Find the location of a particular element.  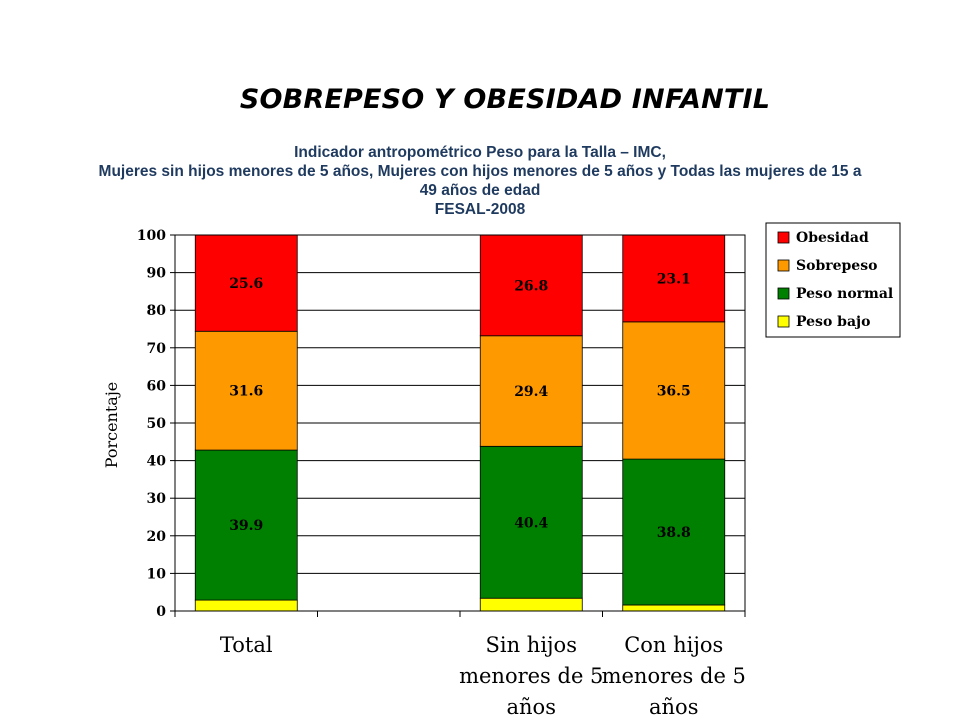

legend: Obesidad Sobrepeso Peso normal Peso bajo is located at coordinates (833, 280).